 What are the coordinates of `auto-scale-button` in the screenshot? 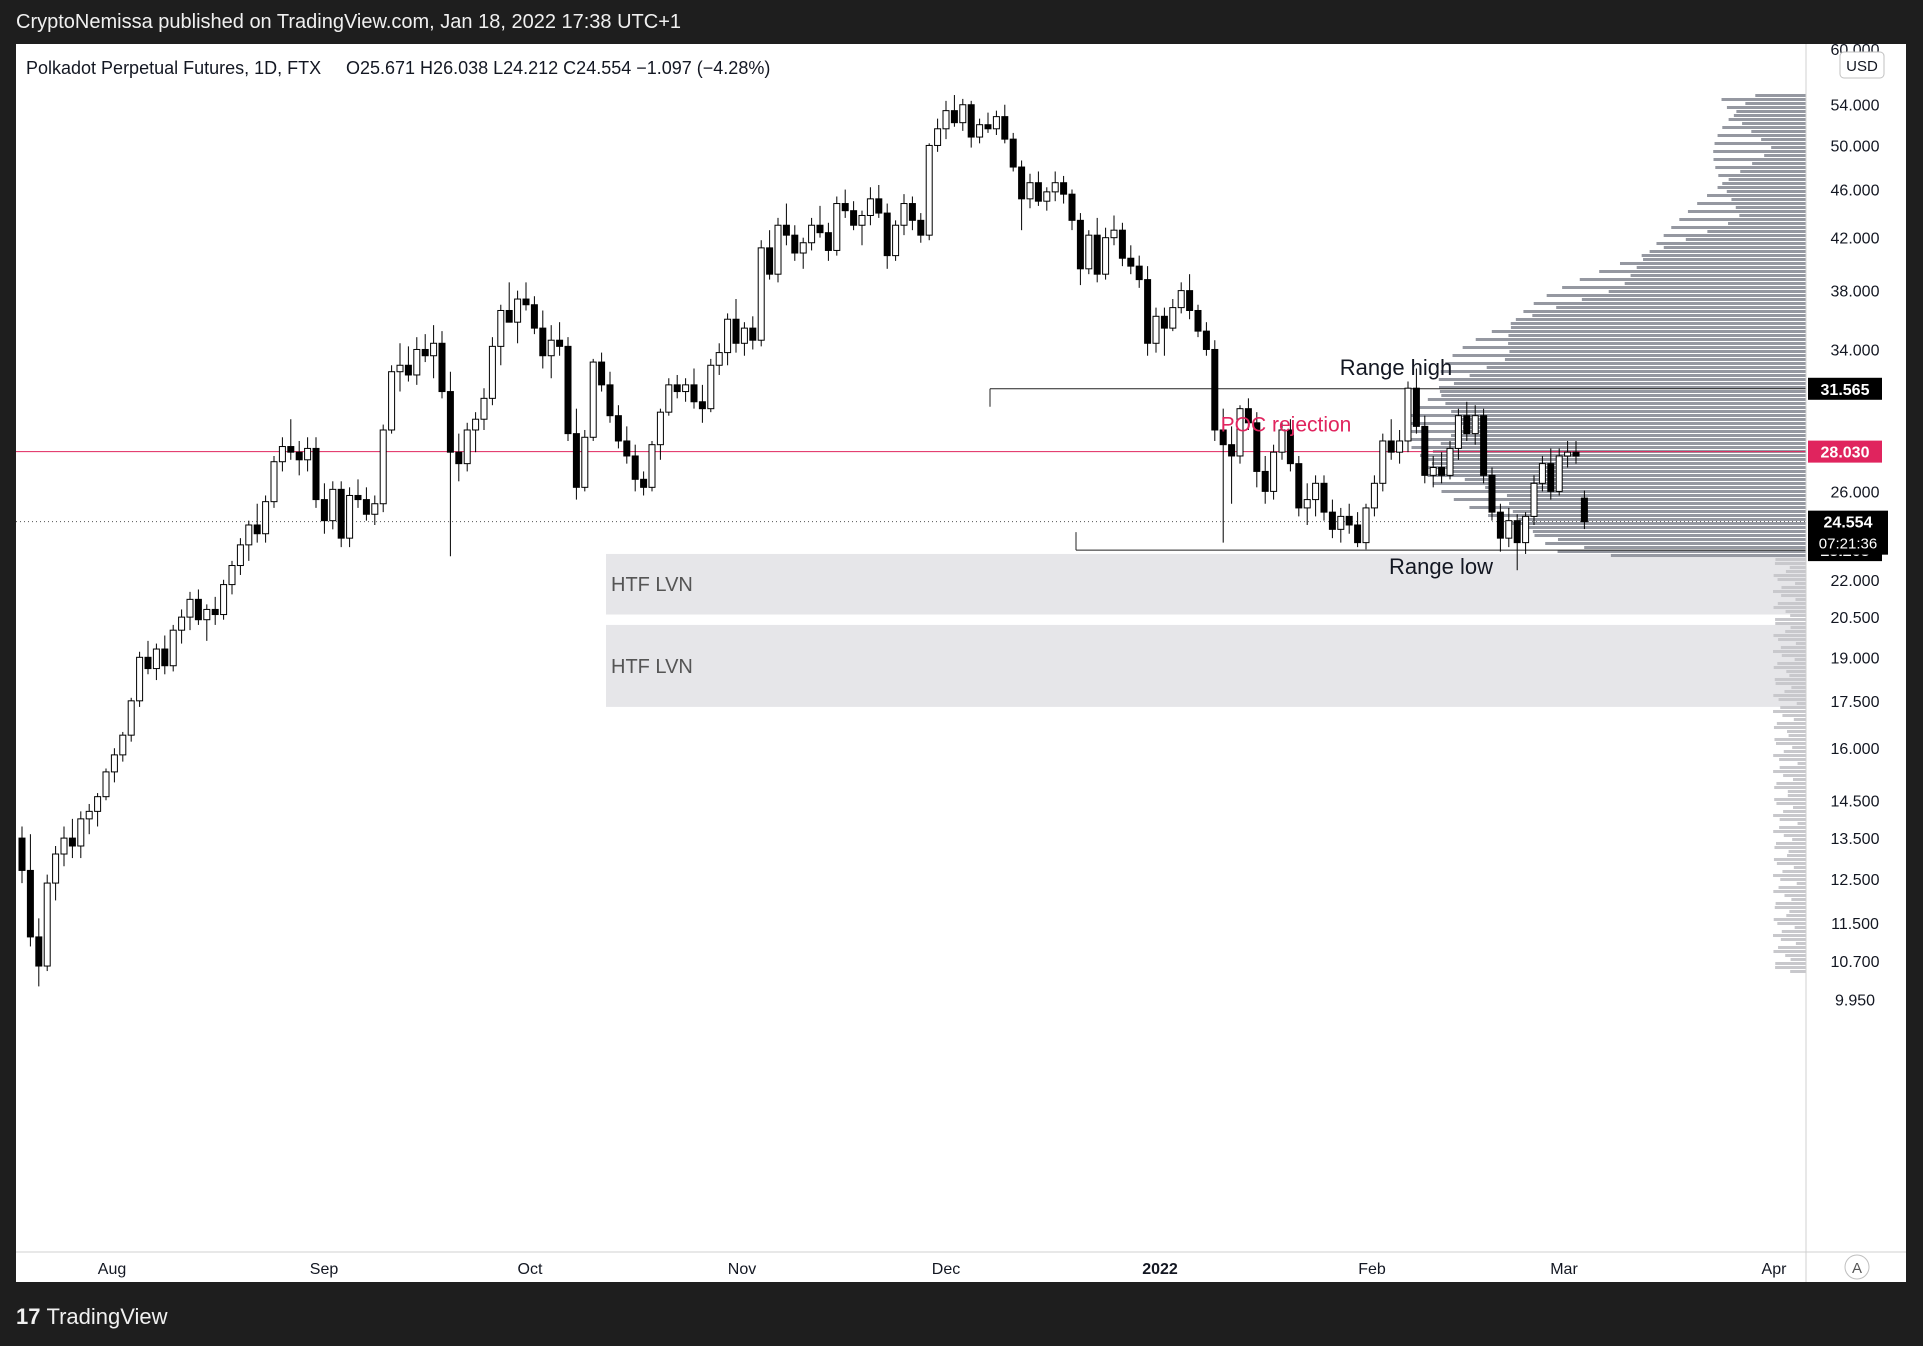 It's located at (1857, 1267).